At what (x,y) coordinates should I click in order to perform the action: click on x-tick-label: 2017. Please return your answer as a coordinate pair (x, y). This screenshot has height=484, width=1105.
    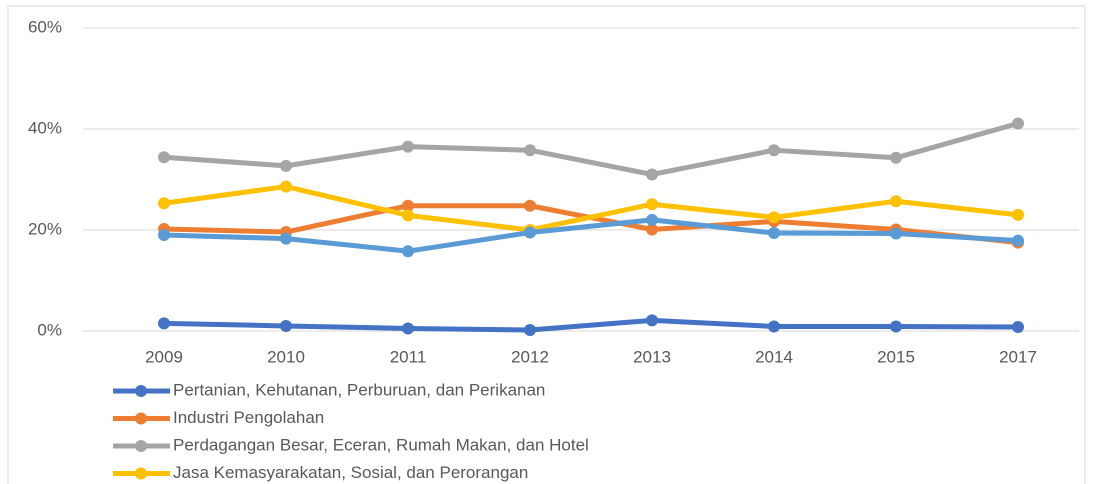
    Looking at the image, I should click on (1018, 356).